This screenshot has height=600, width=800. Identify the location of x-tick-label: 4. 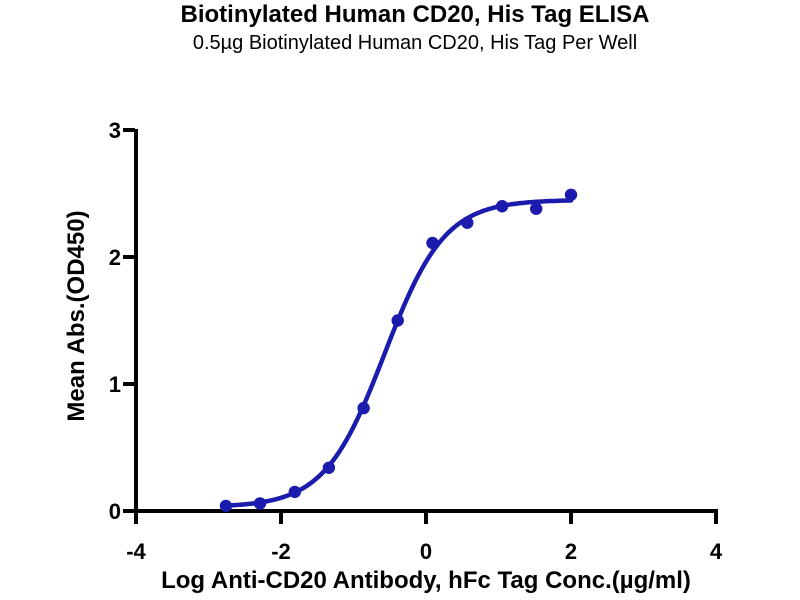
(716, 551).